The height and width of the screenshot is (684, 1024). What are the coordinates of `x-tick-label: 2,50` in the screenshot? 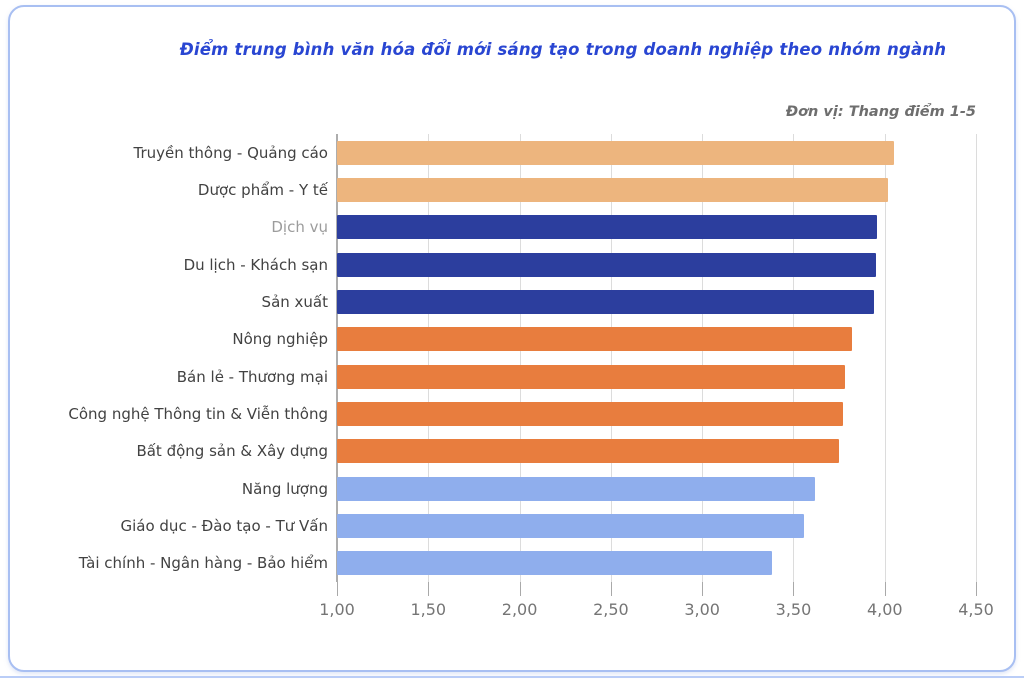 It's located at (611, 609).